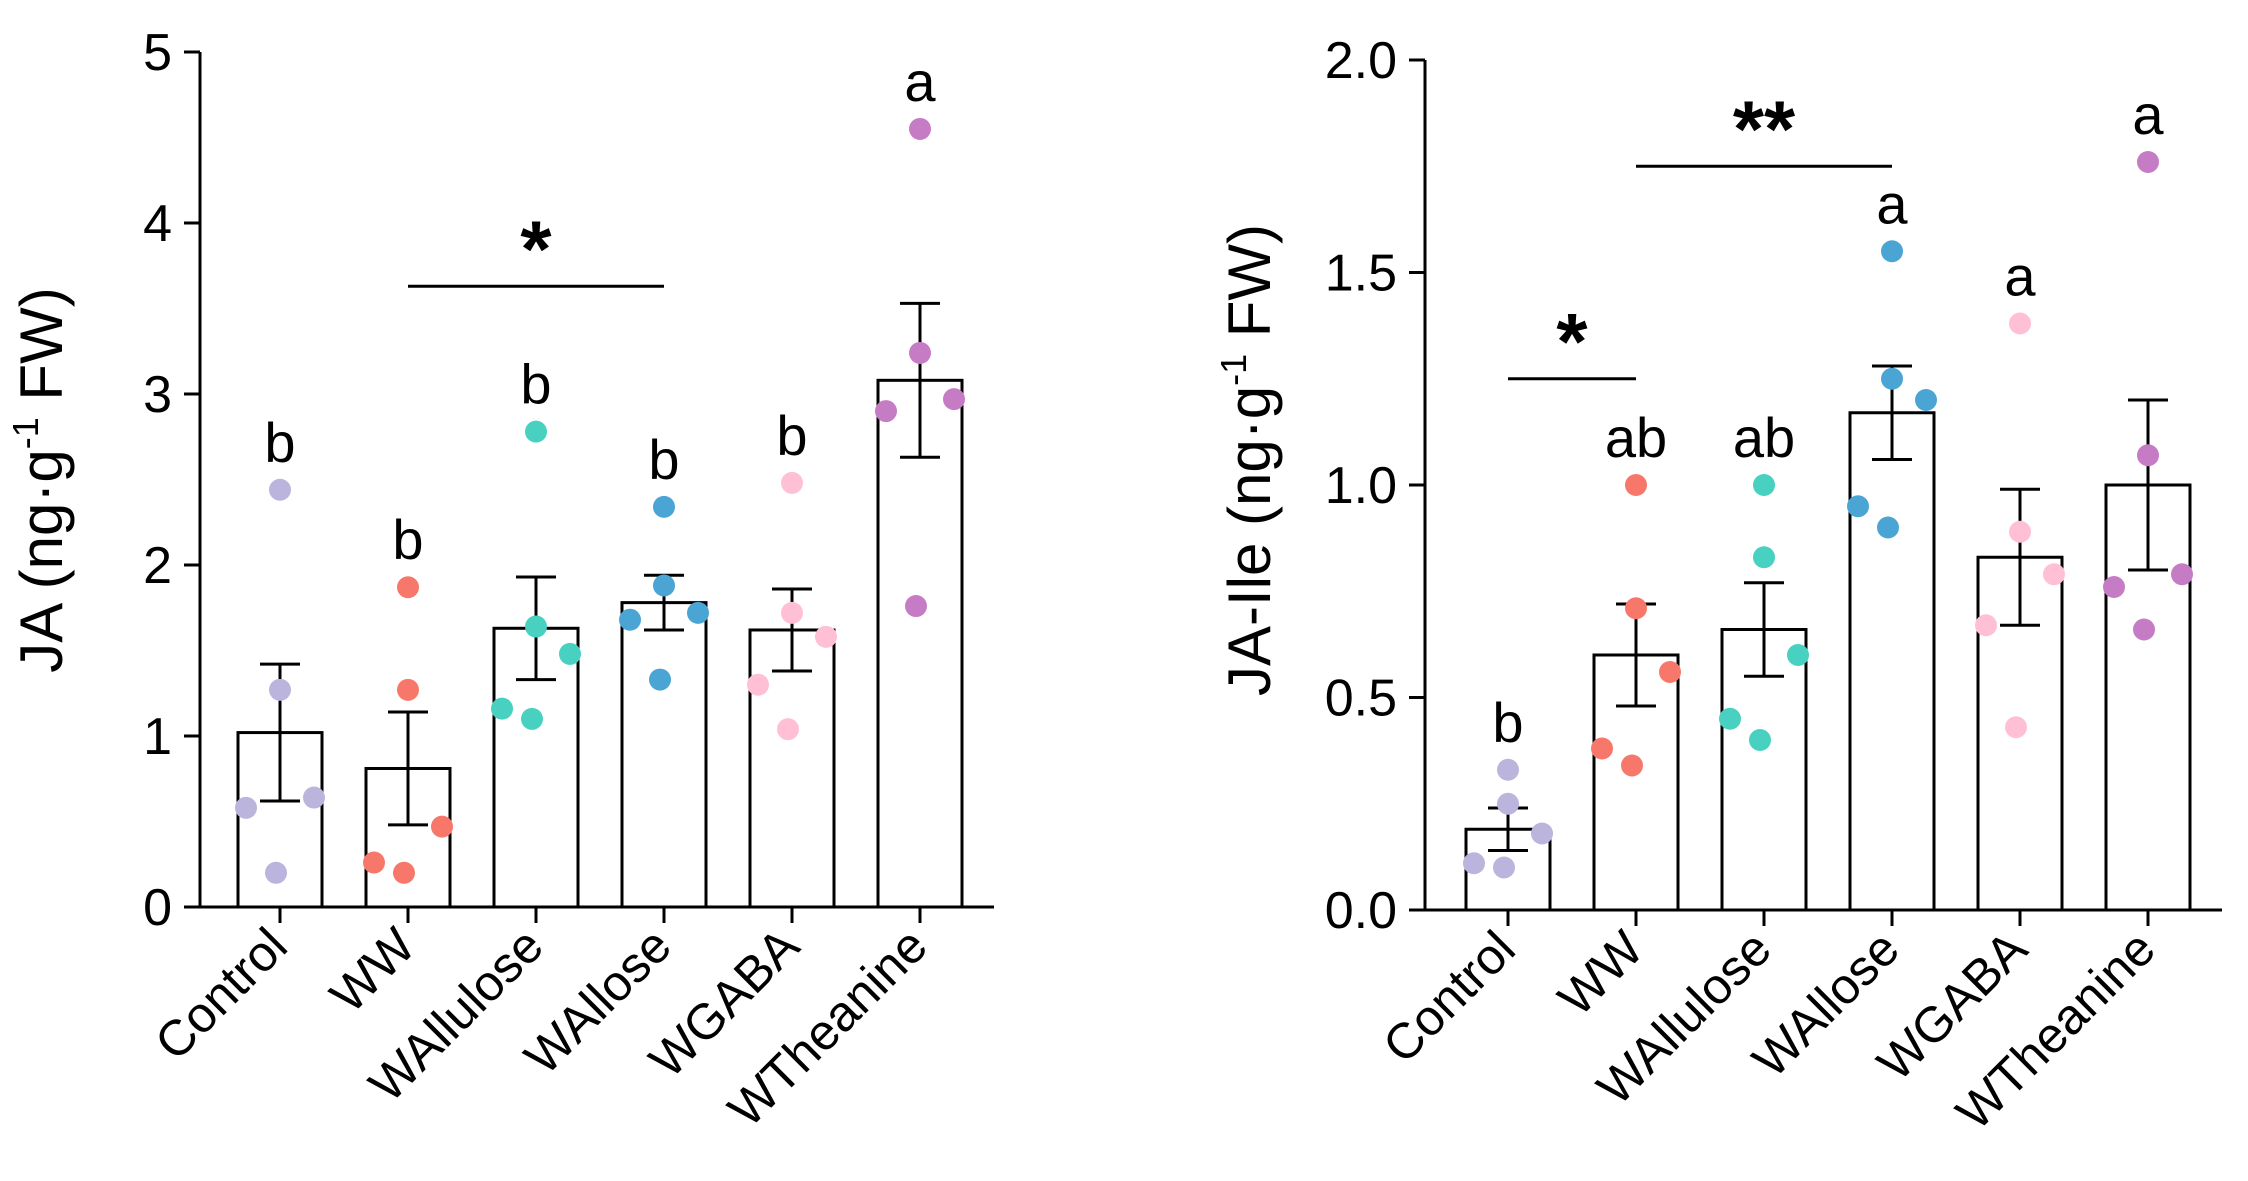 This screenshot has width=2248, height=1181. What do you see at coordinates (2020, 276) in the screenshot?
I see `significance-letter-WGABA: a` at bounding box center [2020, 276].